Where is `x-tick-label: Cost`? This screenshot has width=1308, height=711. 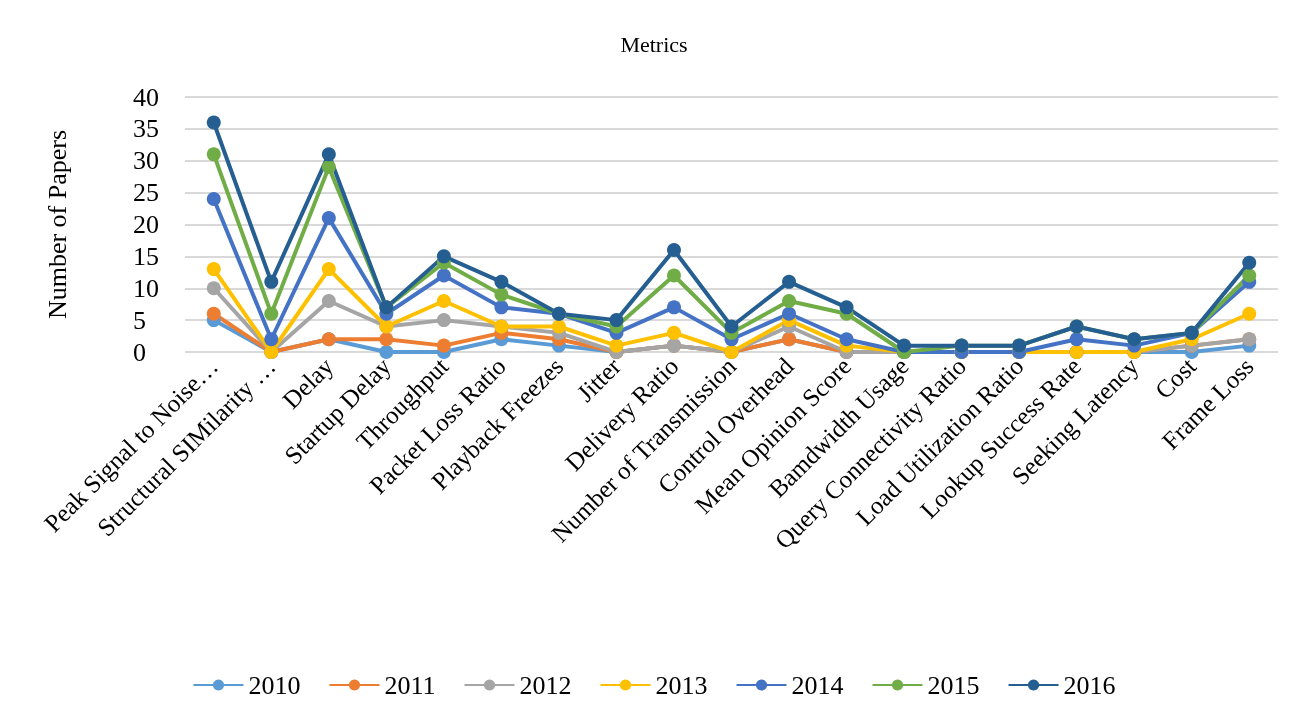 x-tick-label: Cost is located at coordinates (1175, 378).